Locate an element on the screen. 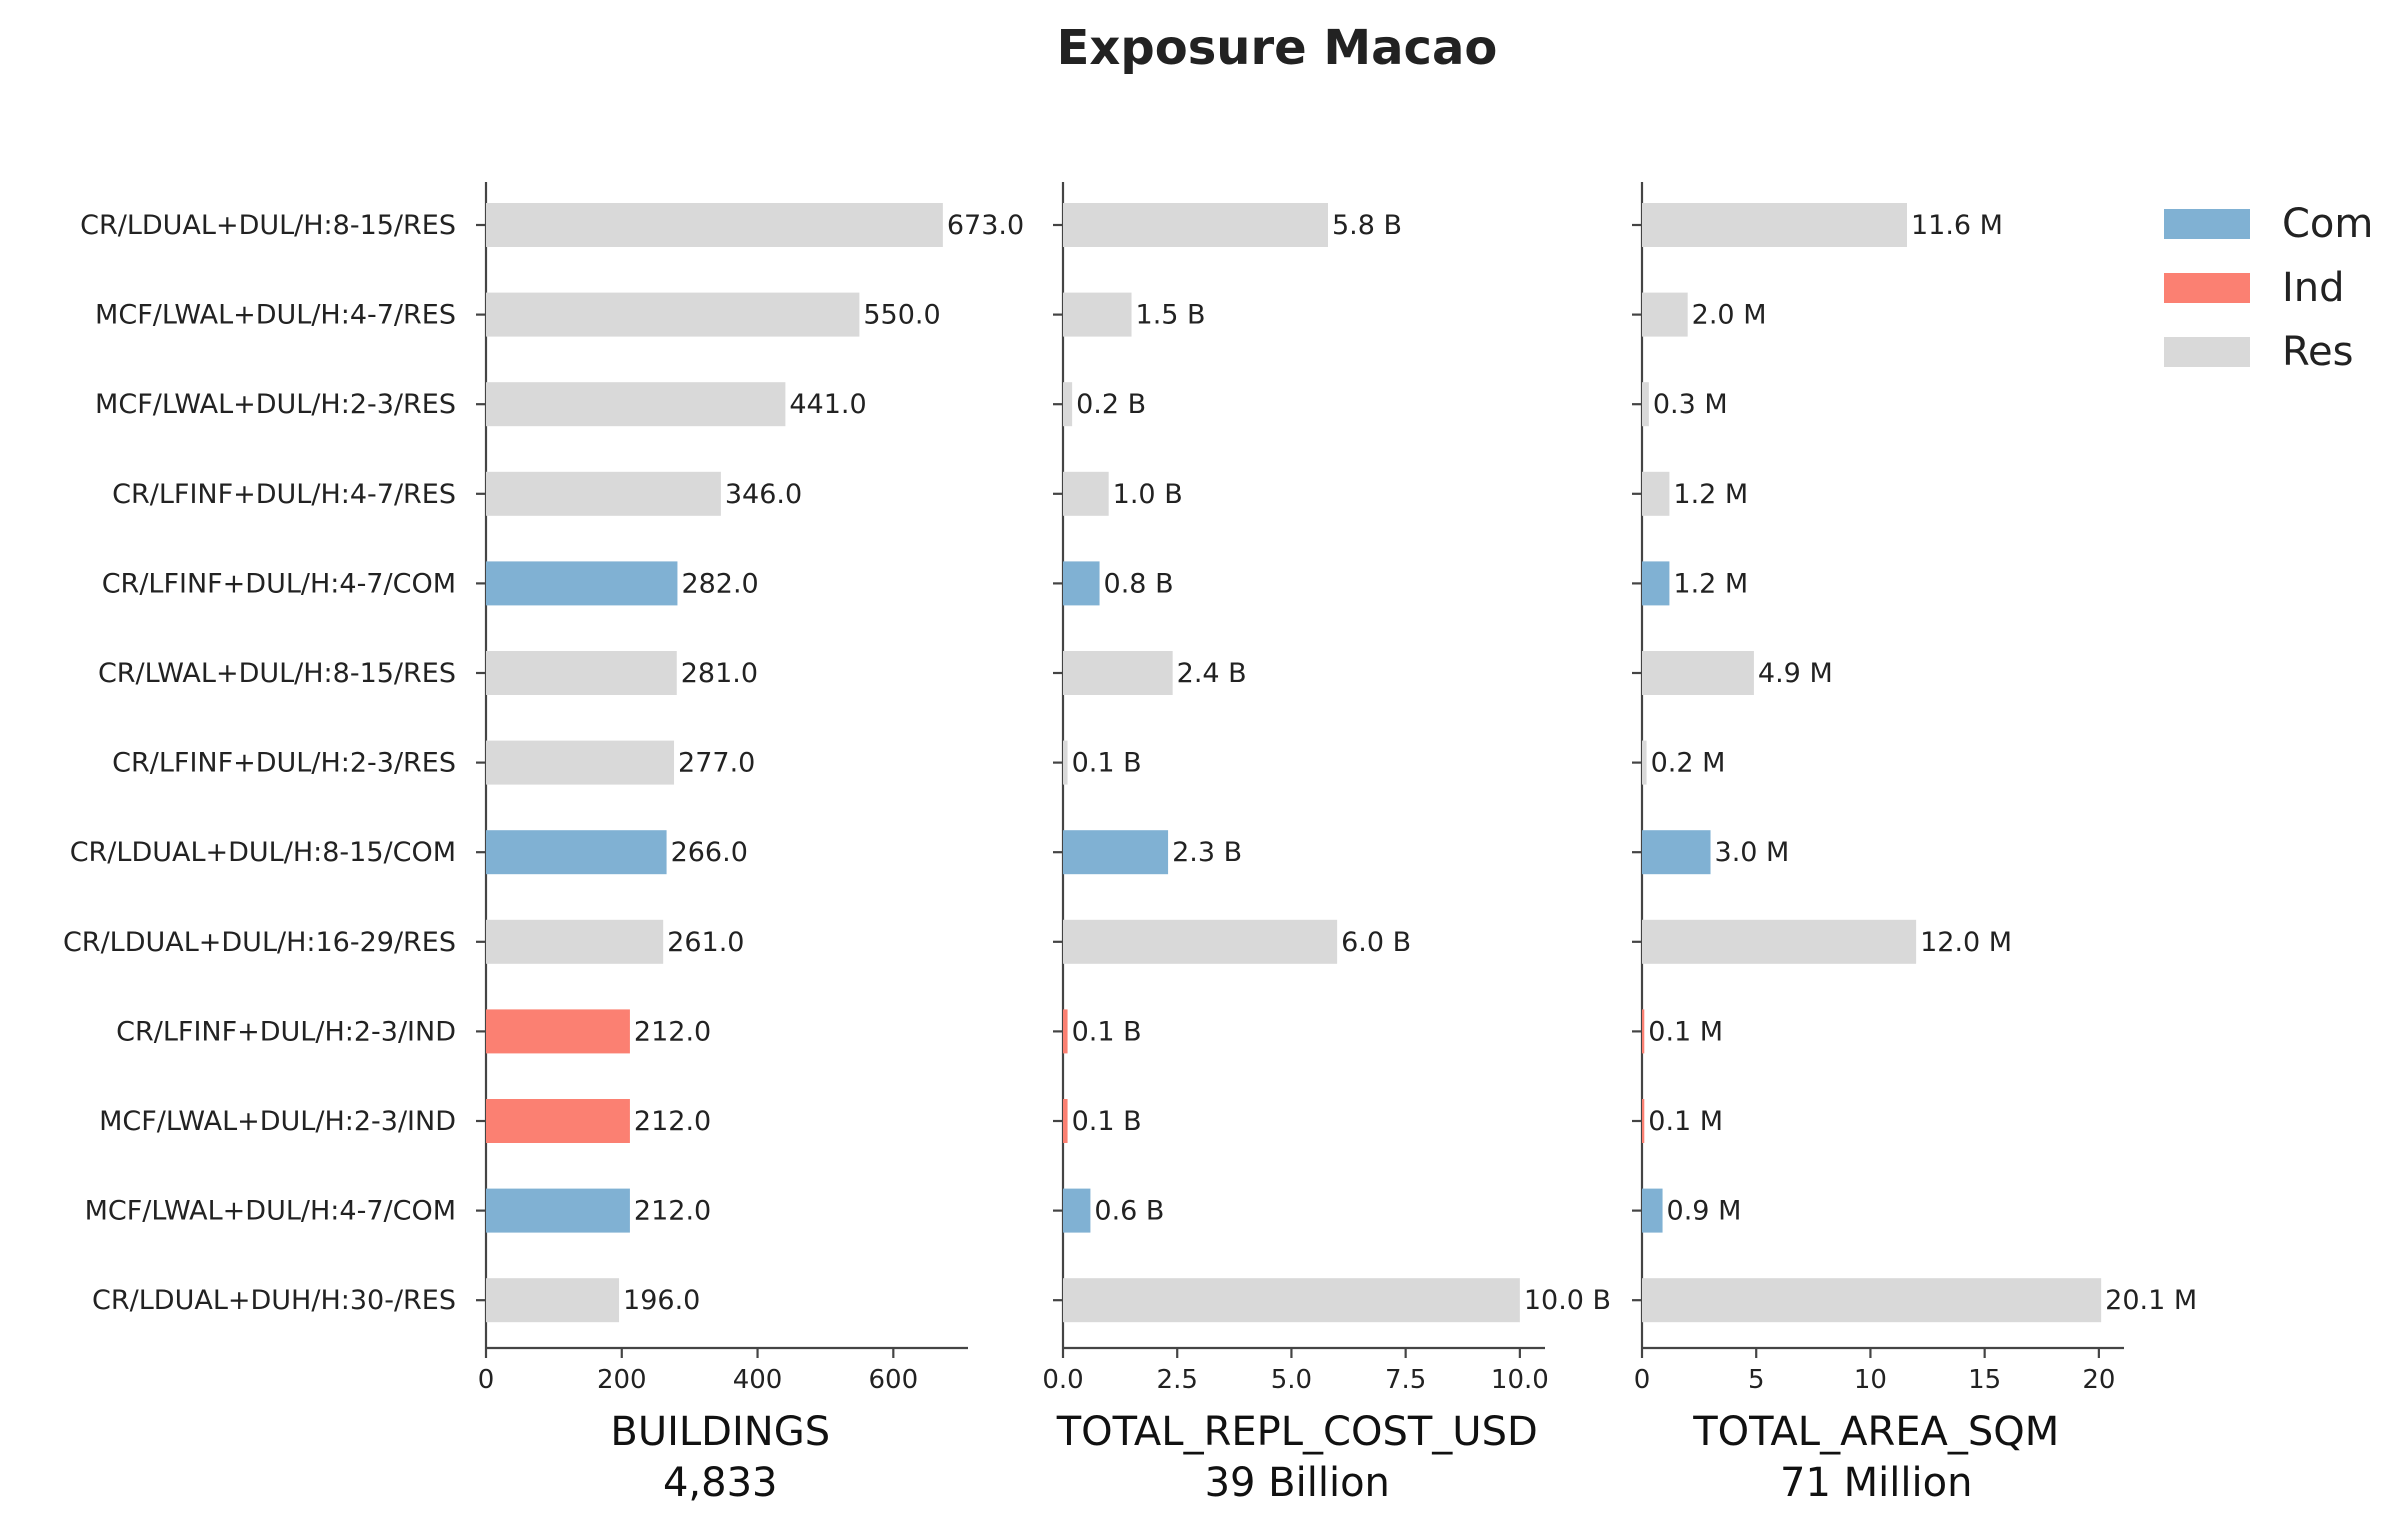 This screenshot has height=1529, width=2403. bar-value-label: 12.0 M is located at coordinates (1966, 942).